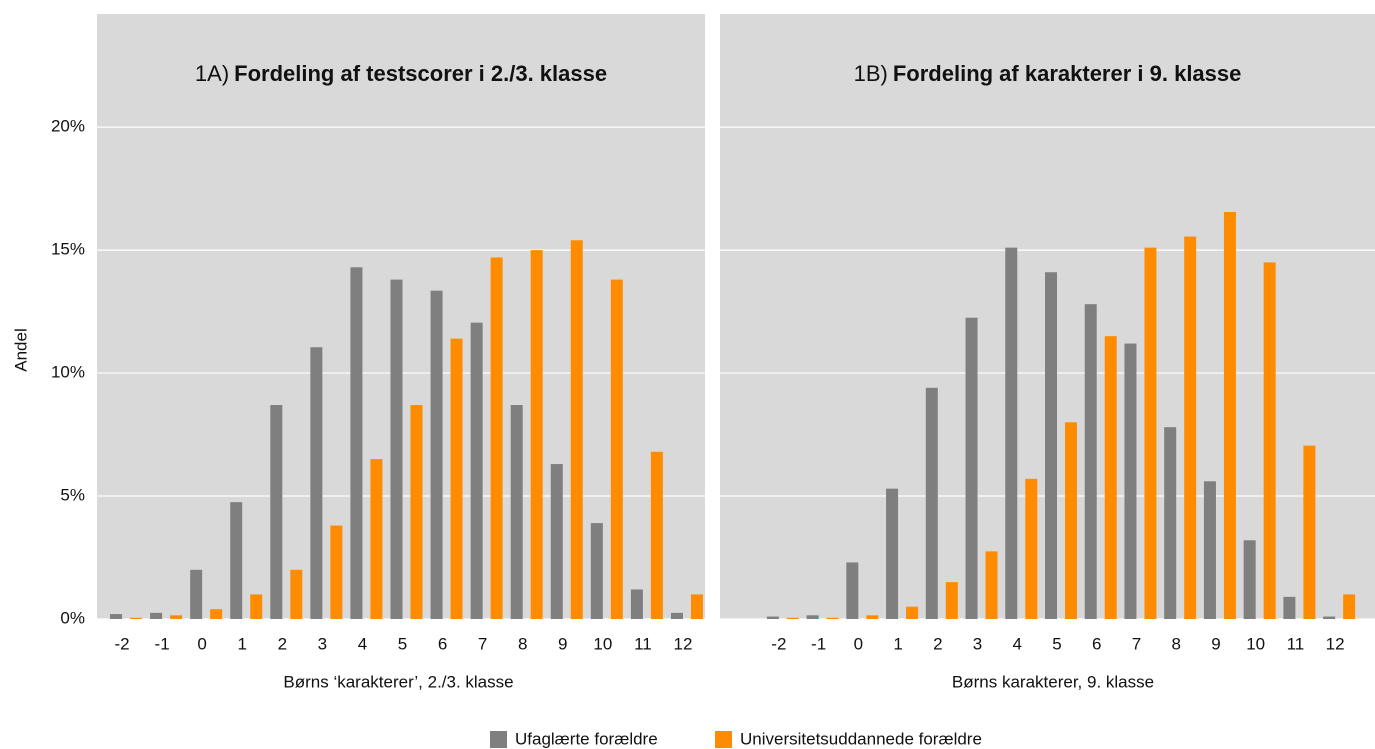 This screenshot has width=1375, height=749. What do you see at coordinates (72, 617) in the screenshot?
I see `y-tick-label: 0%` at bounding box center [72, 617].